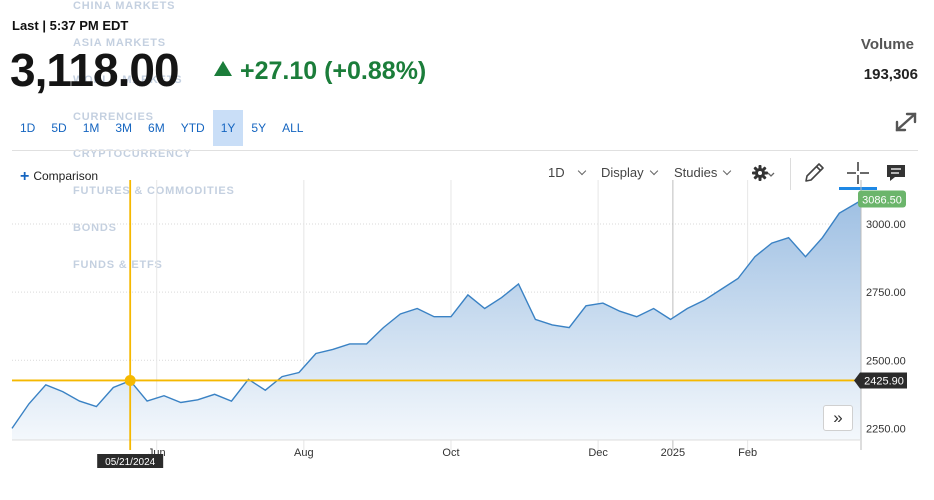  What do you see at coordinates (838, 418) in the screenshot?
I see `scroll-right-button: »` at bounding box center [838, 418].